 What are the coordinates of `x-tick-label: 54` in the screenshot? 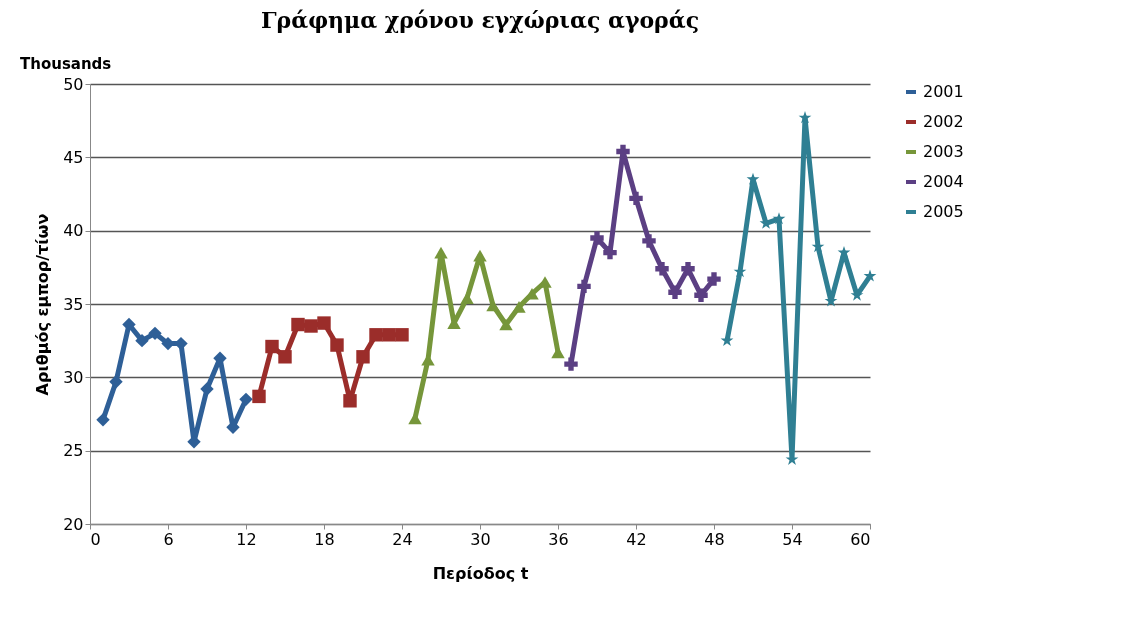 It's located at (792, 539).